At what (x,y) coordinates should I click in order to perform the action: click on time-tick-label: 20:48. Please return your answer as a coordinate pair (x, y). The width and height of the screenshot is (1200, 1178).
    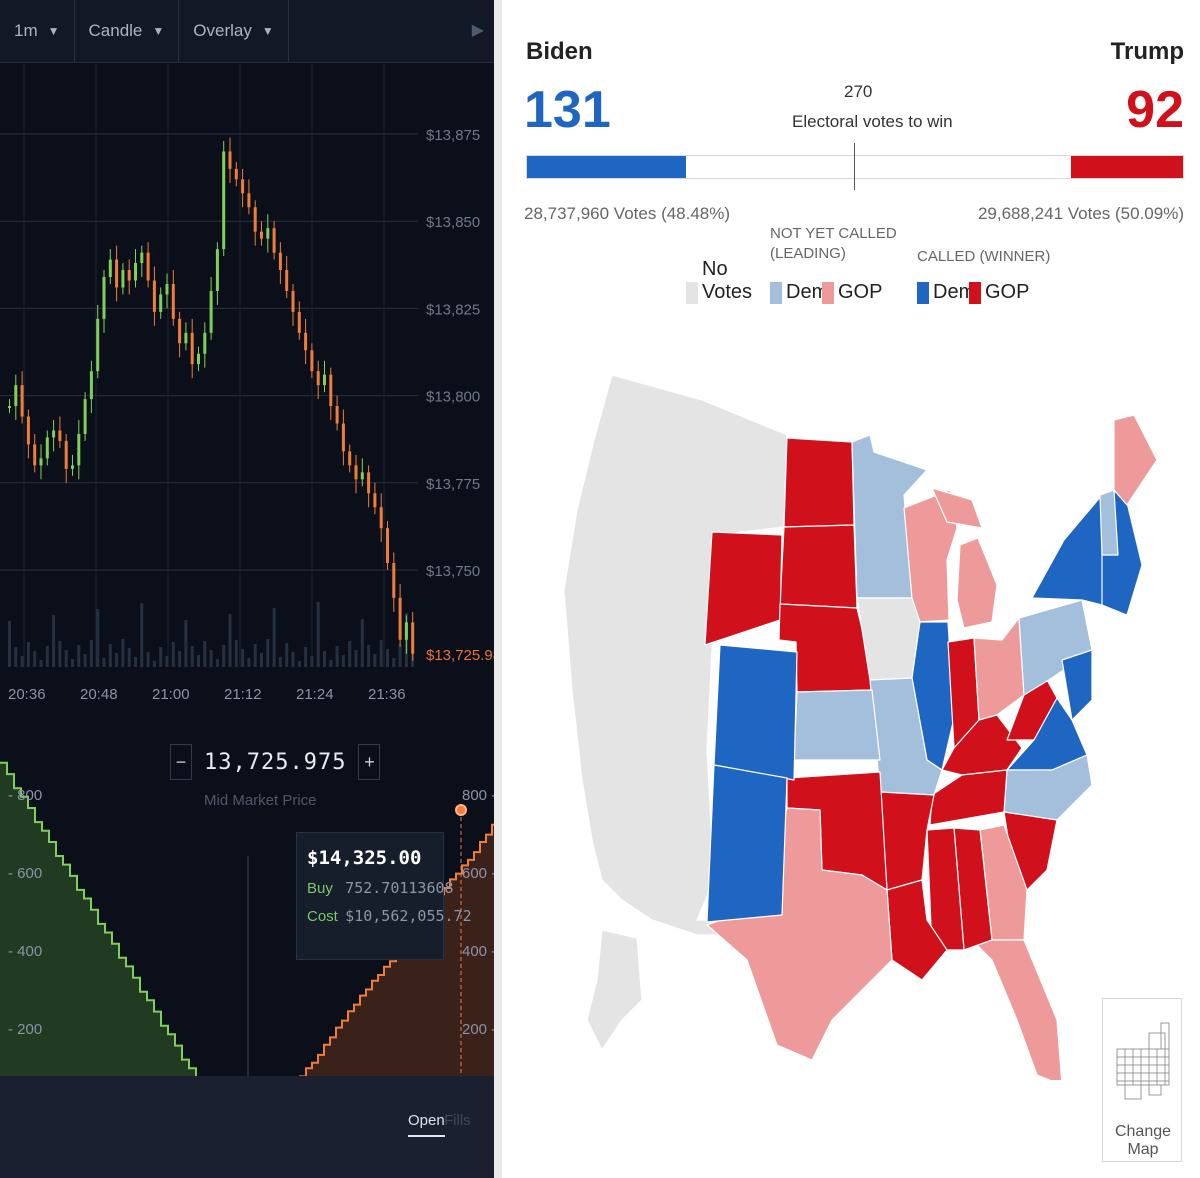
    Looking at the image, I should click on (99, 694).